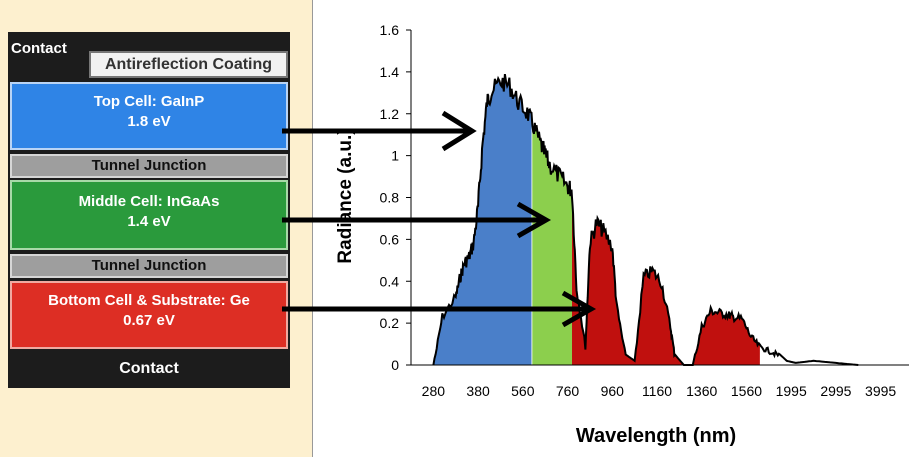  What do you see at coordinates (149, 300) in the screenshot?
I see `bottom-cell-name: Bottom Cell & Substrate: Ge` at bounding box center [149, 300].